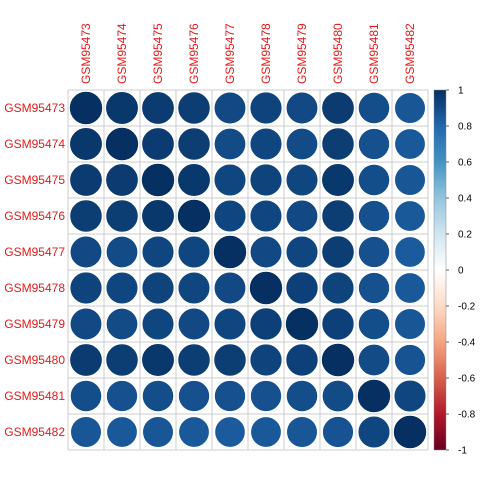  What do you see at coordinates (34, 324) in the screenshot?
I see `row-label: GSM95479` at bounding box center [34, 324].